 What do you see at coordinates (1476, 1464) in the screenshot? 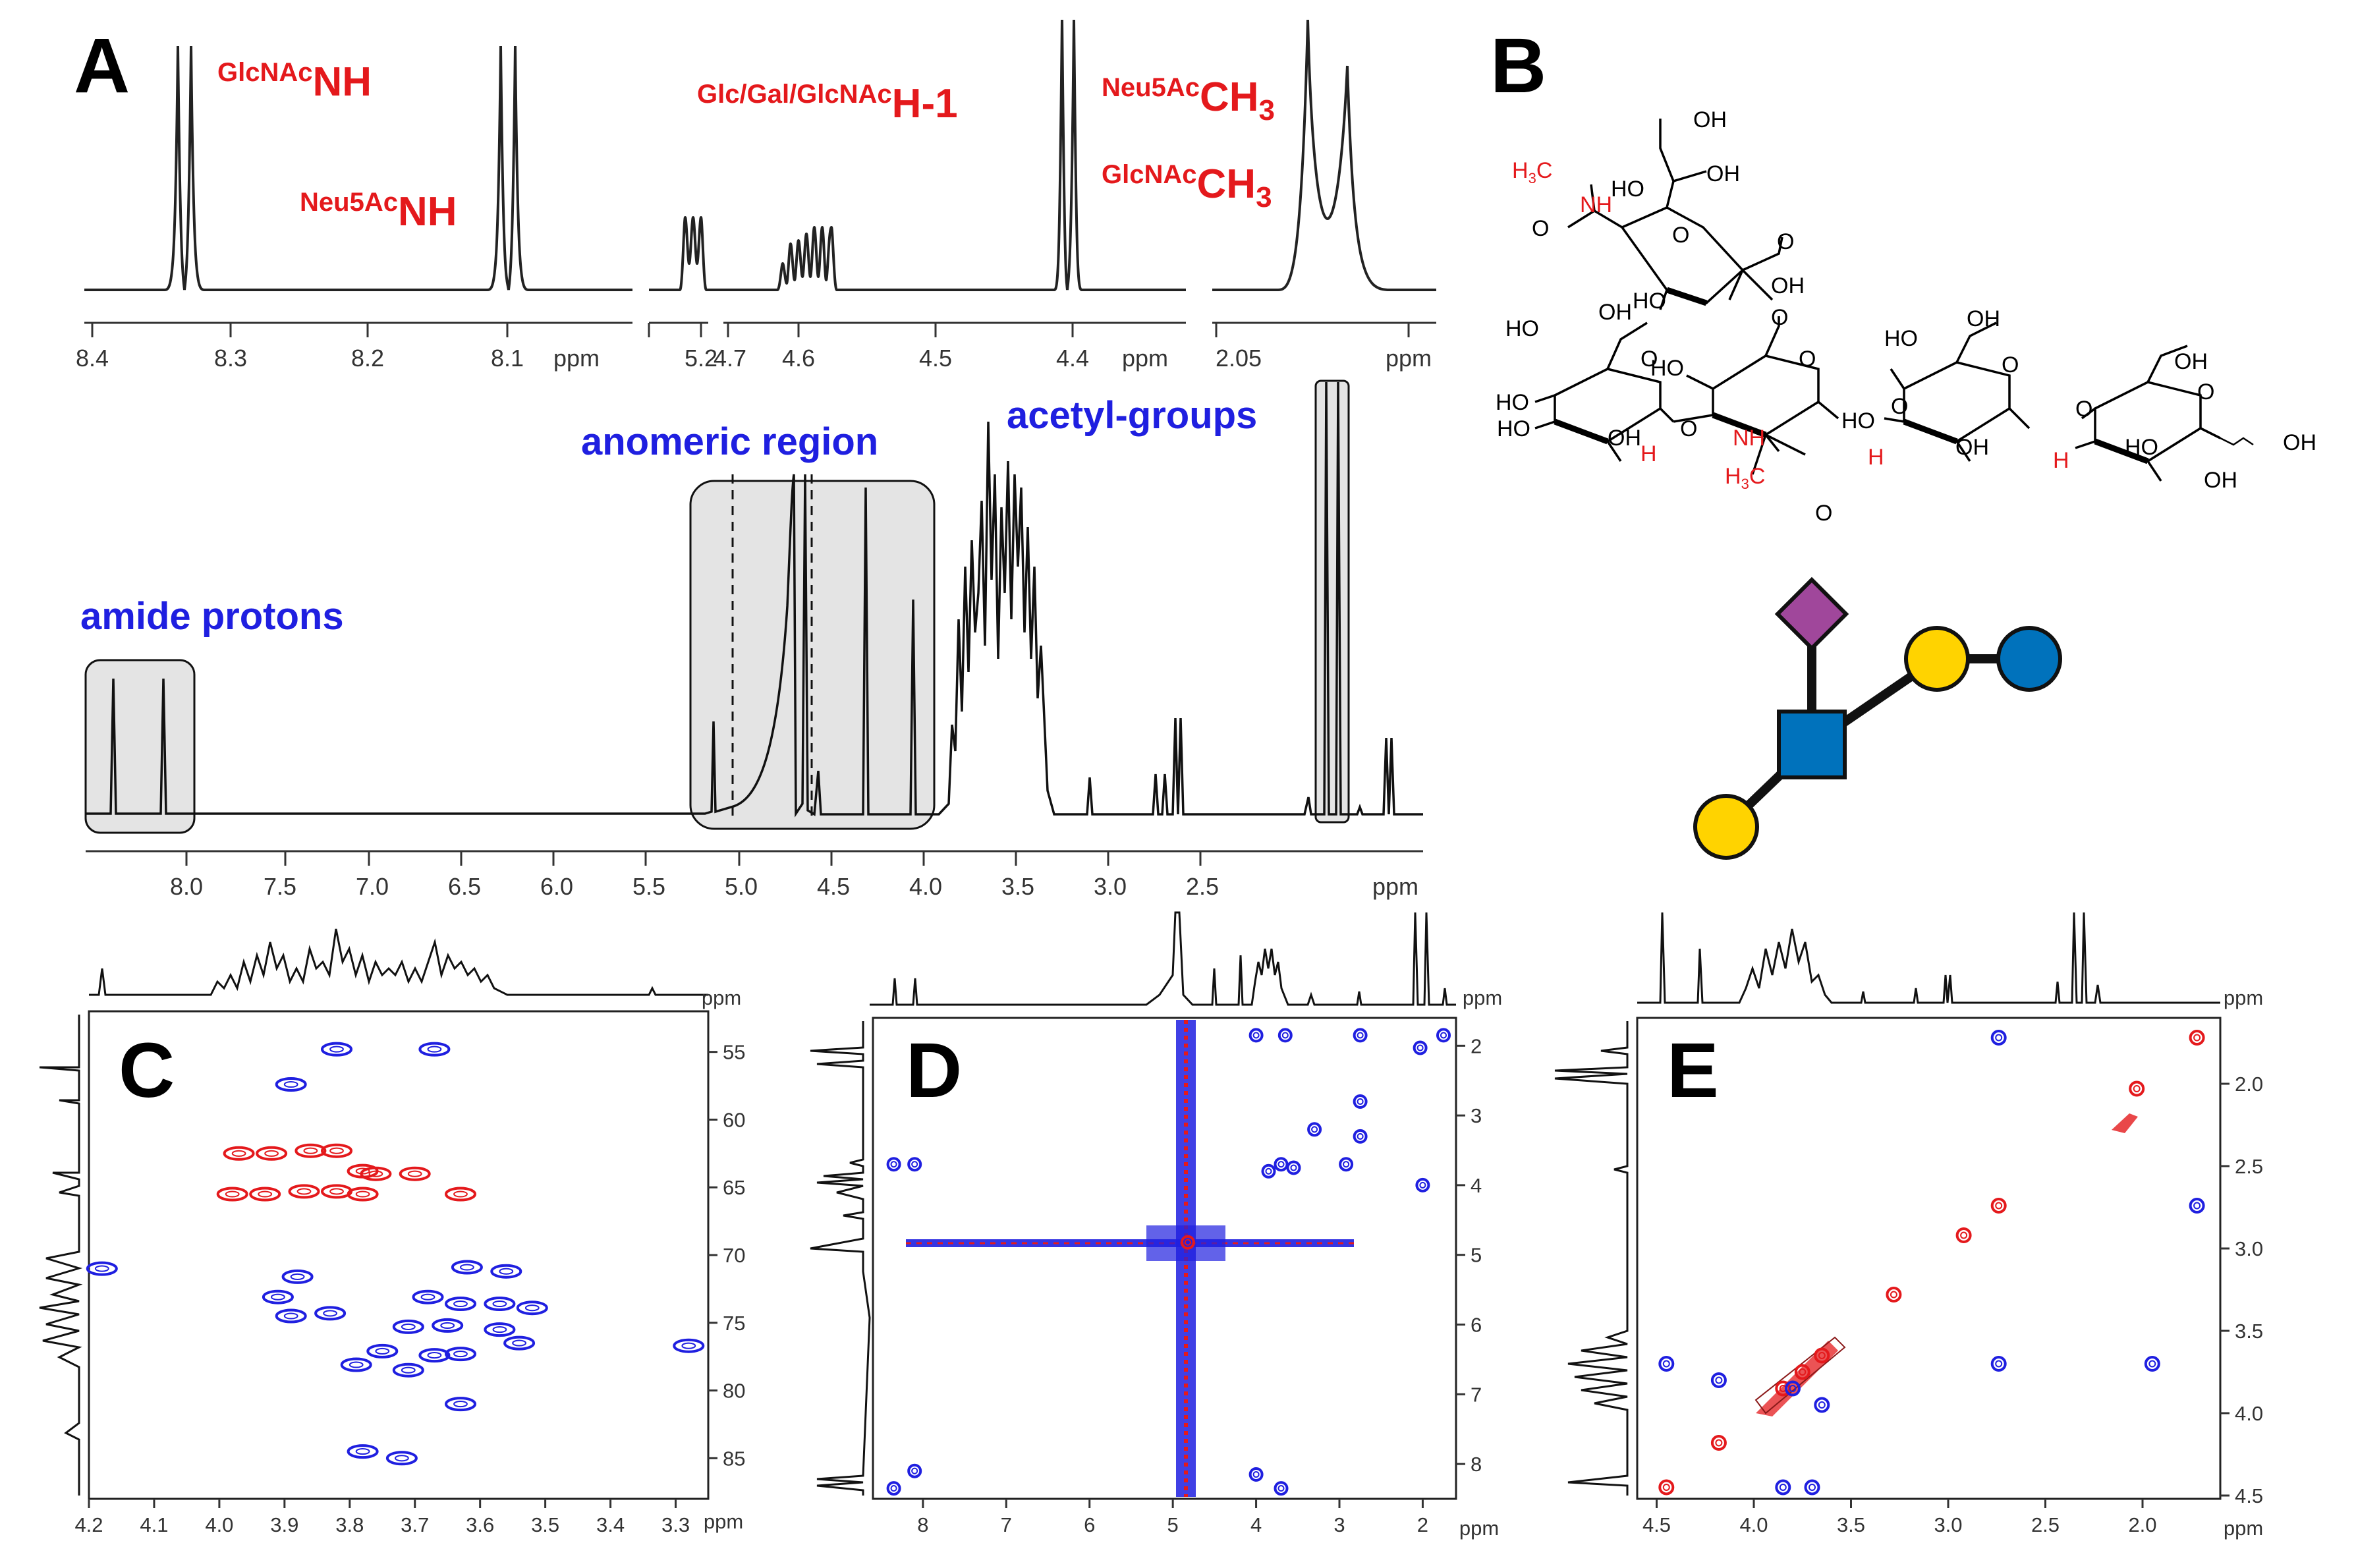
I see `y-tick-label: 8` at bounding box center [1476, 1464].